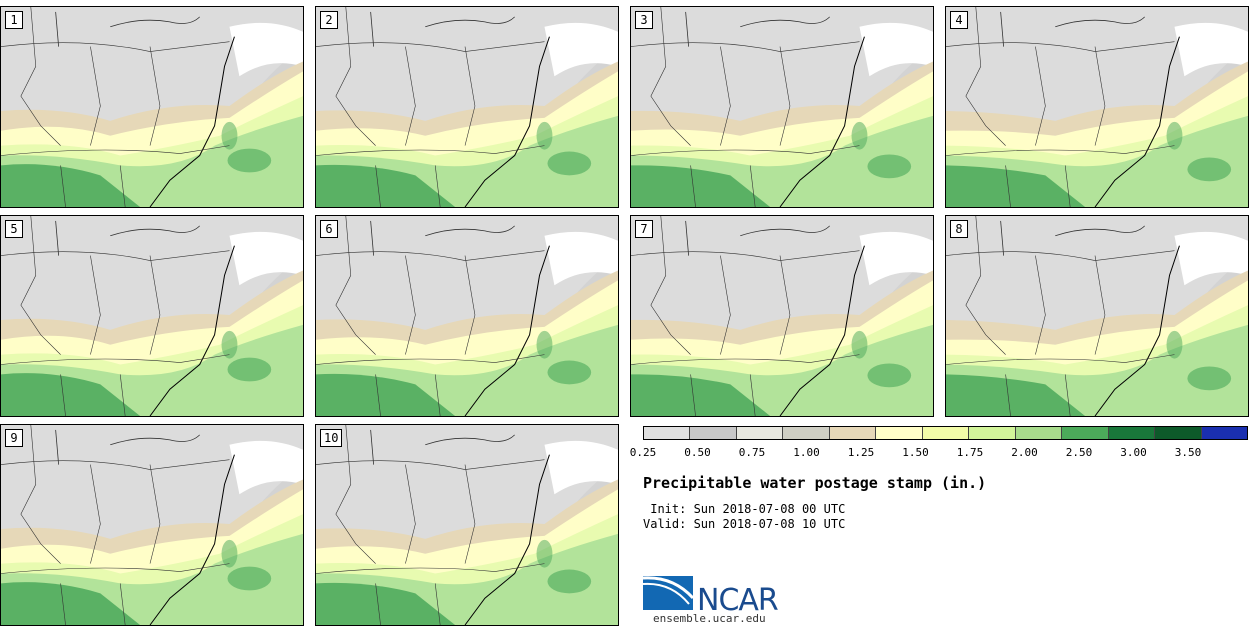 The width and height of the screenshot is (1260, 627). What do you see at coordinates (815, 483) in the screenshot?
I see `chart-title: Precipitable water postage stamp (in.)` at bounding box center [815, 483].